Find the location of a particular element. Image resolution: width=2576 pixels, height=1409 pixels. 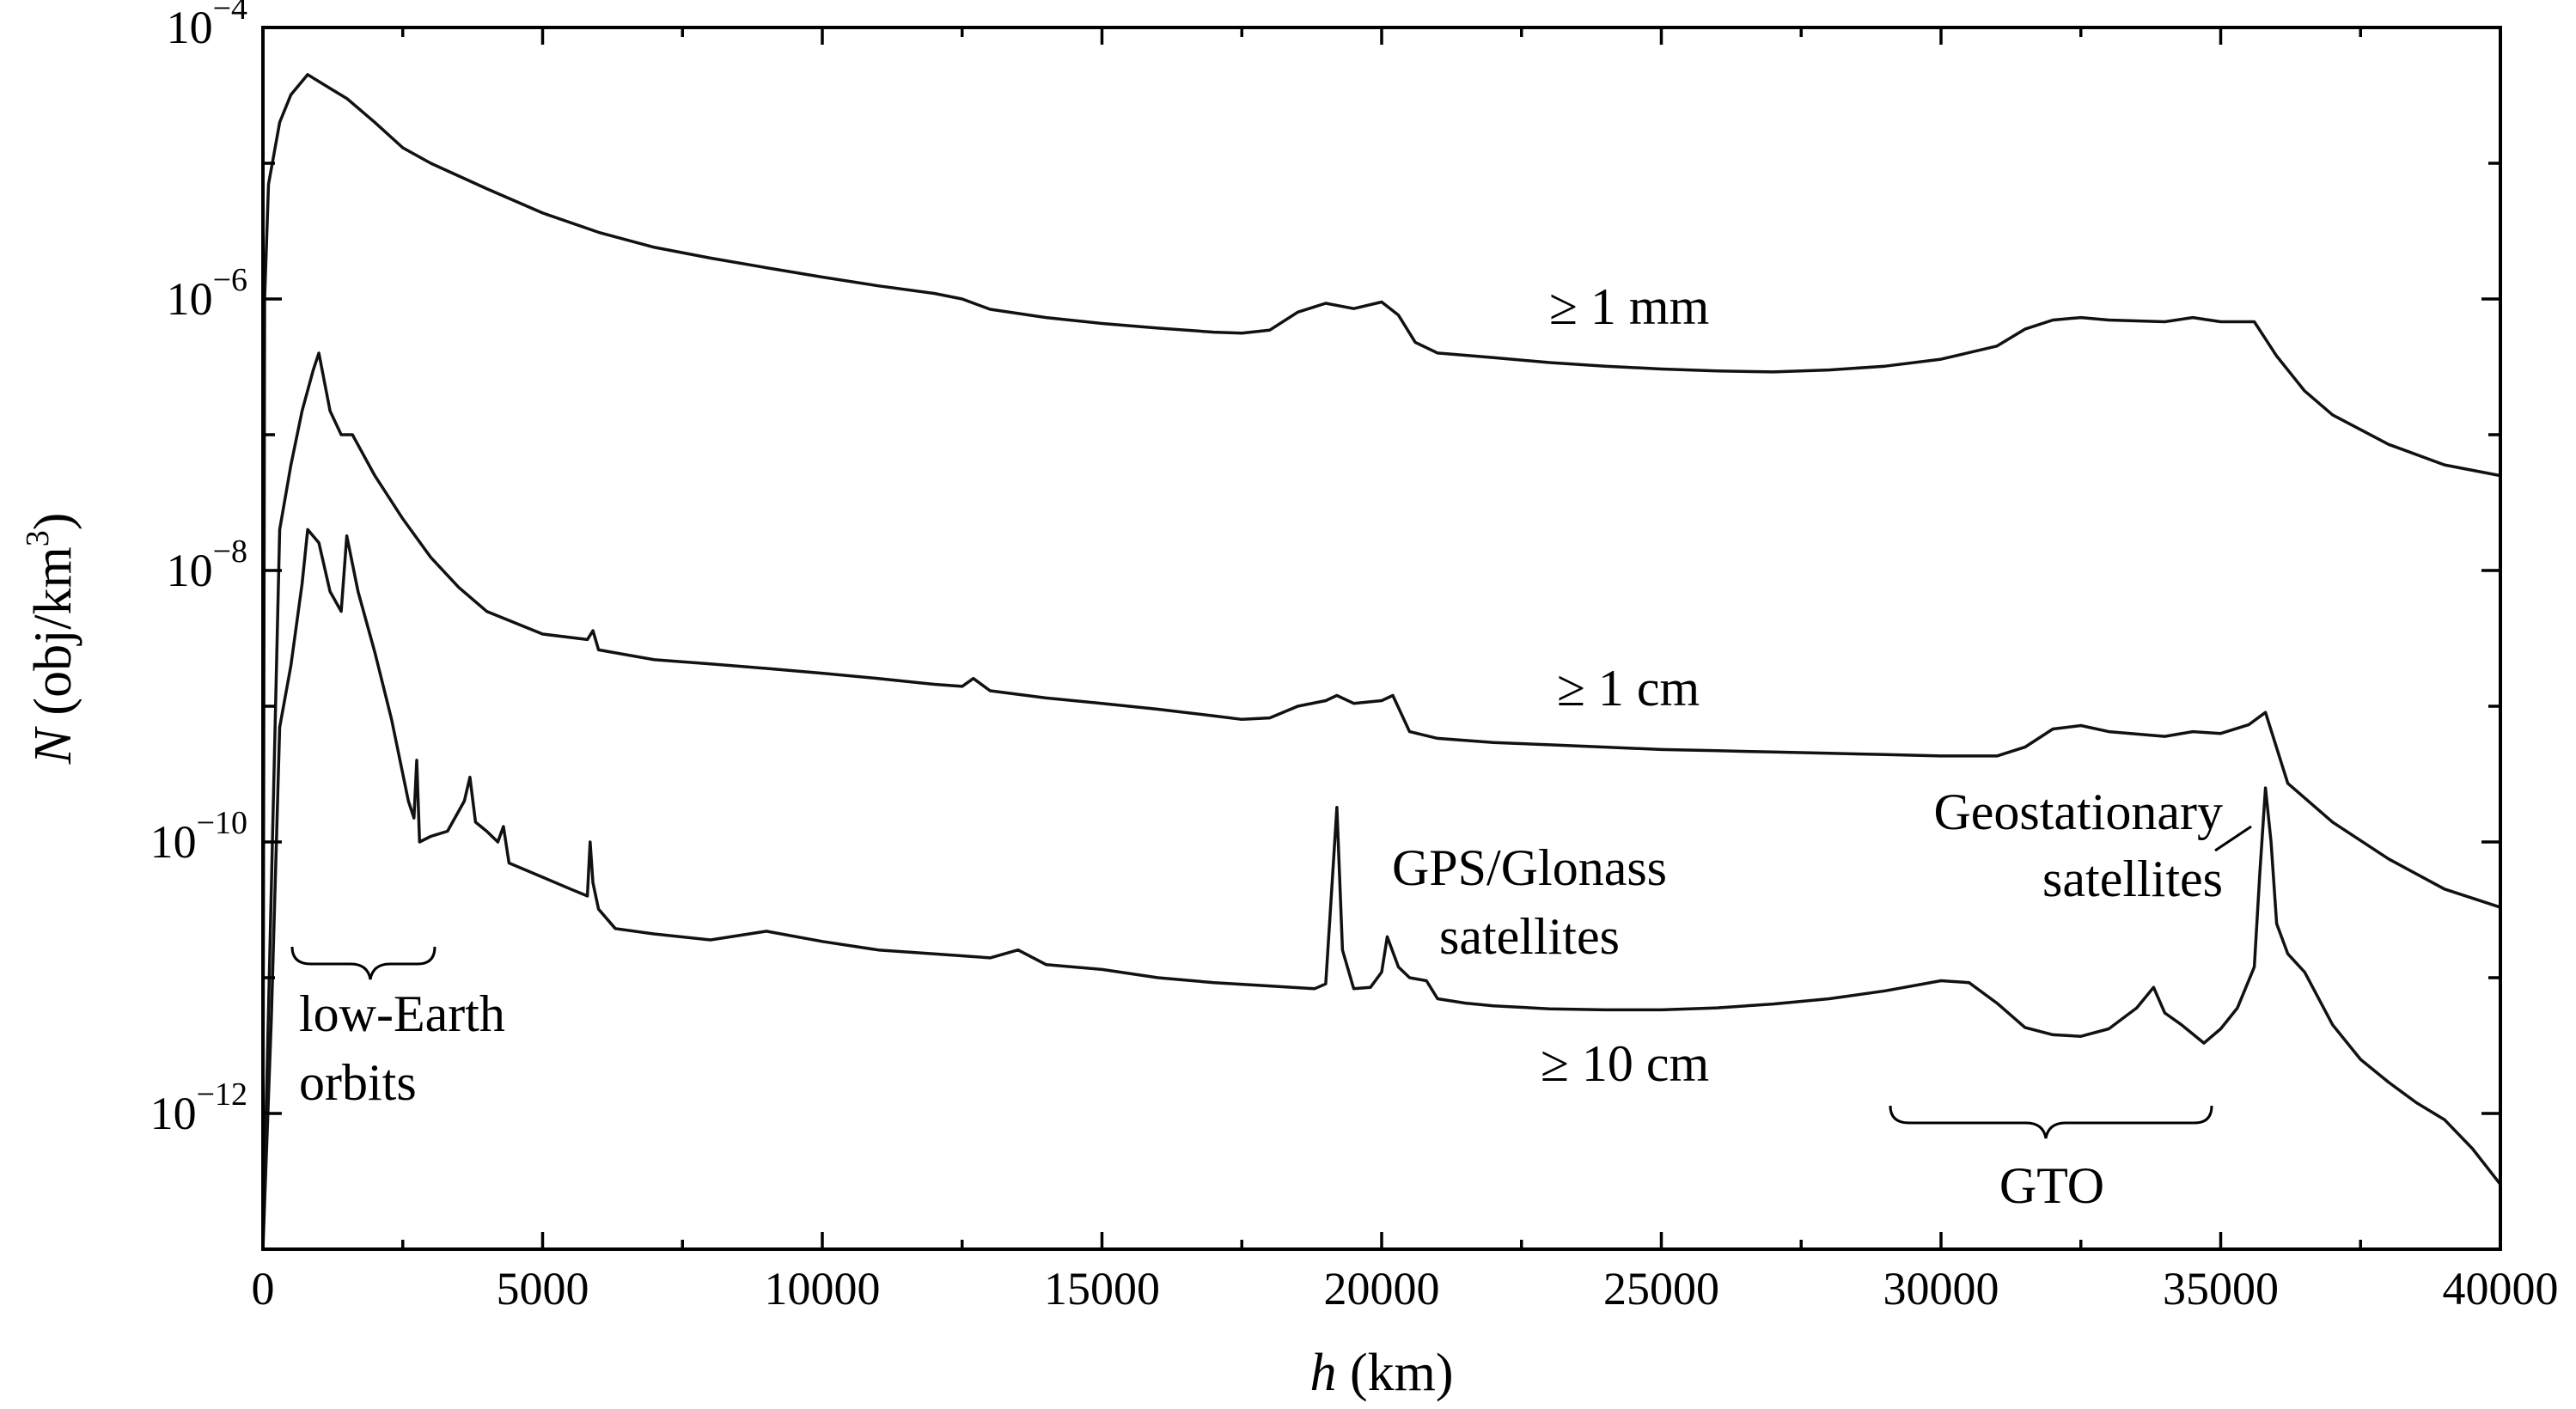

label-leo-line1: low-Earth is located at coordinates (402, 1013).